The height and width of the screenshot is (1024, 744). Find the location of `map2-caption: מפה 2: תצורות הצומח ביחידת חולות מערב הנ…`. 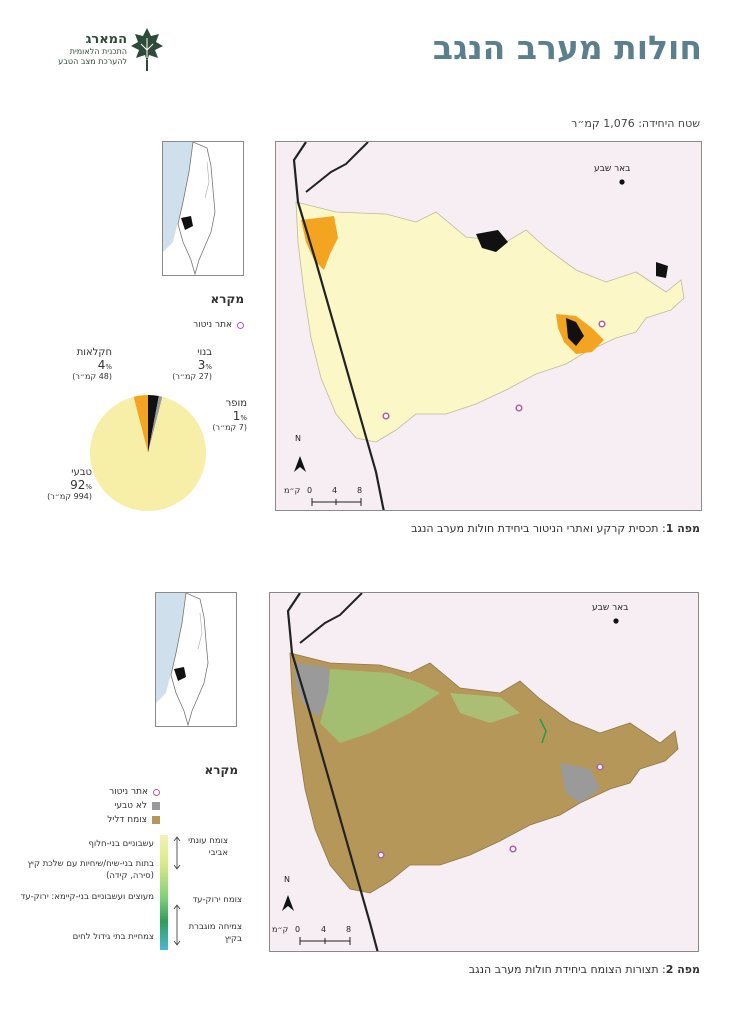

map2-caption: מפה 2: תצורות הצומח ביחידת חולות מערב הנ… is located at coordinates (584, 969).